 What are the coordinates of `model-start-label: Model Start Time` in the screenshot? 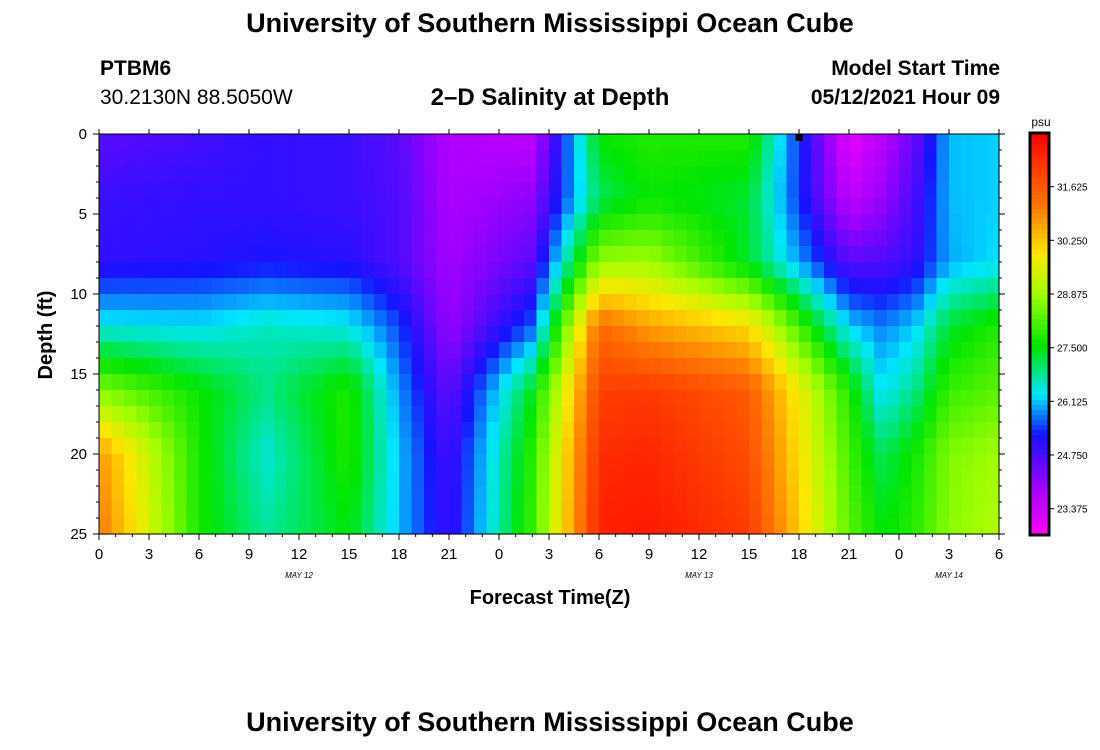 It's located at (915, 68).